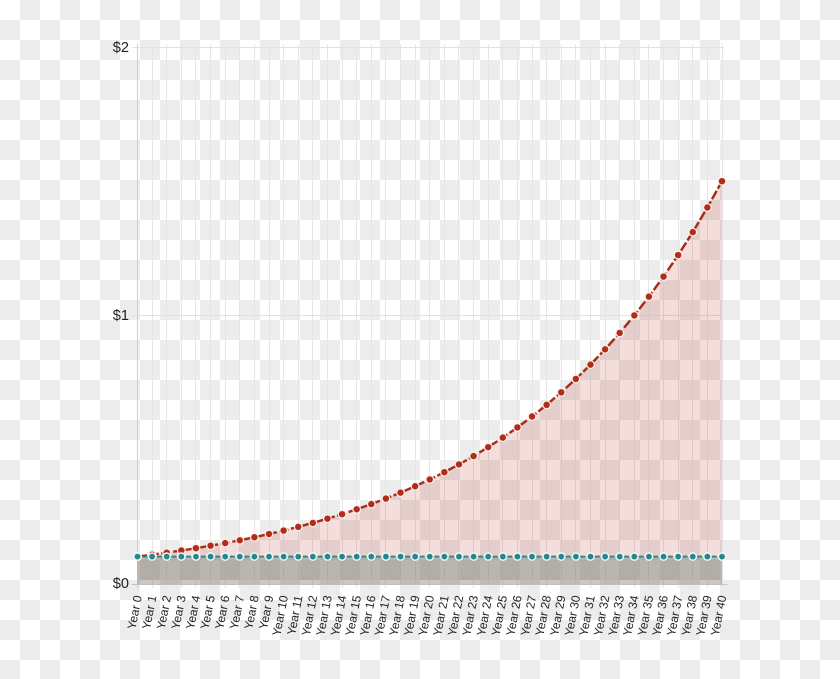 The width and height of the screenshot is (840, 679). Describe the element at coordinates (237, 612) in the screenshot. I see `svg-text: Year 7` at that location.